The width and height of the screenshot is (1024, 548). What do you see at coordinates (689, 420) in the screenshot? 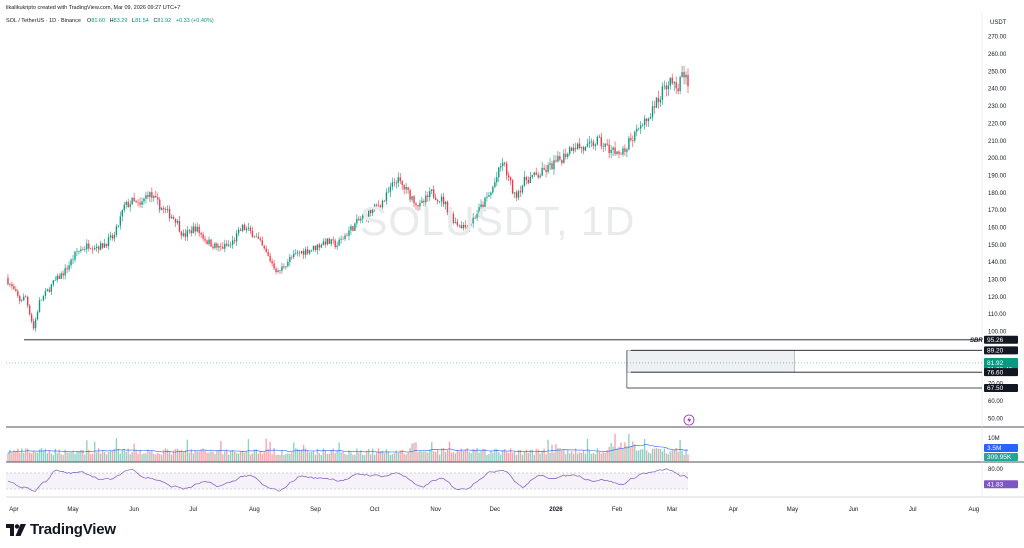
I see `lightning-icon` at bounding box center [689, 420].